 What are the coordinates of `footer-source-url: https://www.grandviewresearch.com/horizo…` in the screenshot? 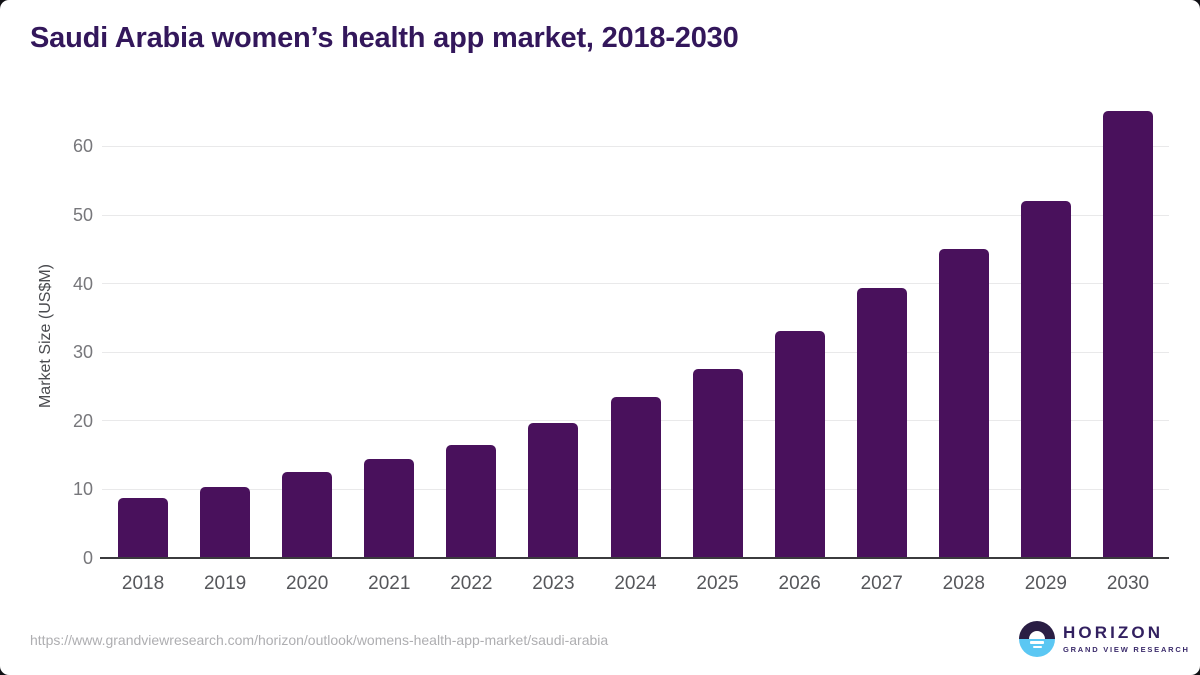 It's located at (319, 640).